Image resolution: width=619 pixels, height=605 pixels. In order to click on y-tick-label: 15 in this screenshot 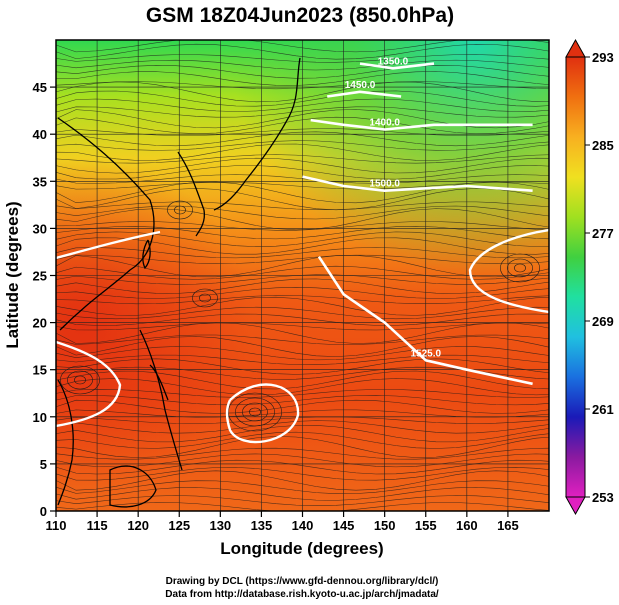, I will do `click(40, 370)`.